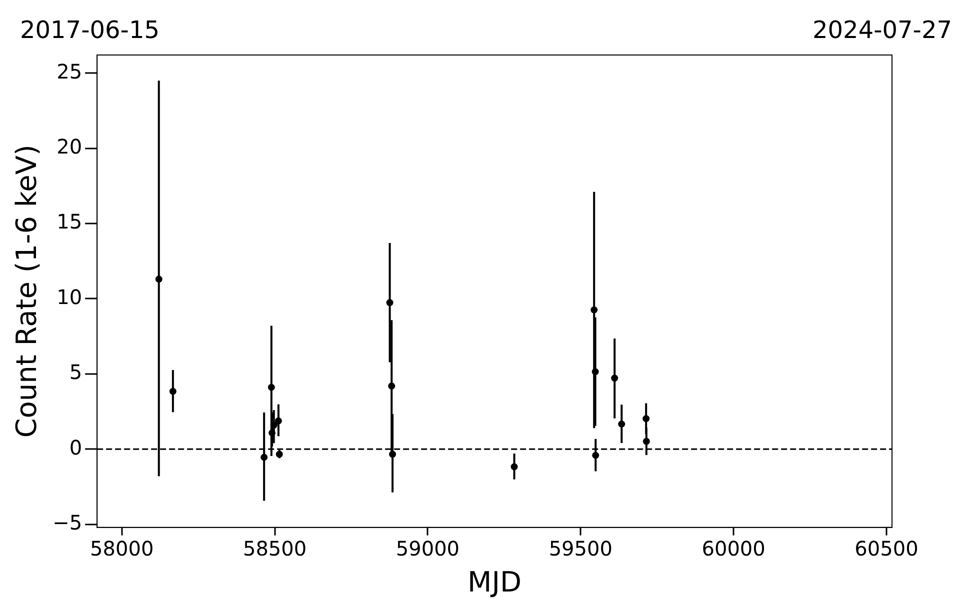 The height and width of the screenshot is (613, 962). What do you see at coordinates (69, 146) in the screenshot?
I see `y-tick-label: 20` at bounding box center [69, 146].